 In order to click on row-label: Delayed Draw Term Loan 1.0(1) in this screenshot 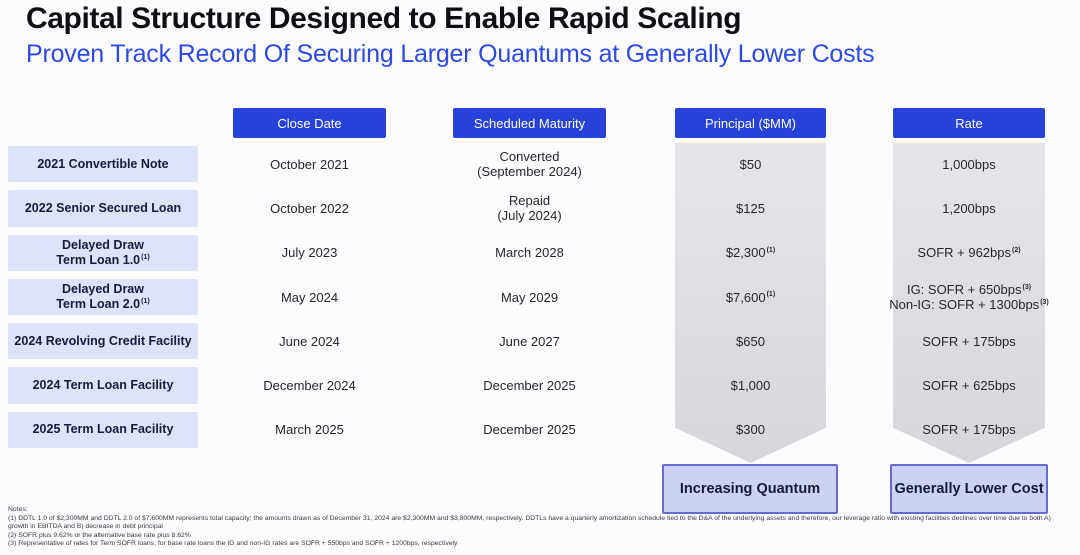, I will do `click(103, 252)`.